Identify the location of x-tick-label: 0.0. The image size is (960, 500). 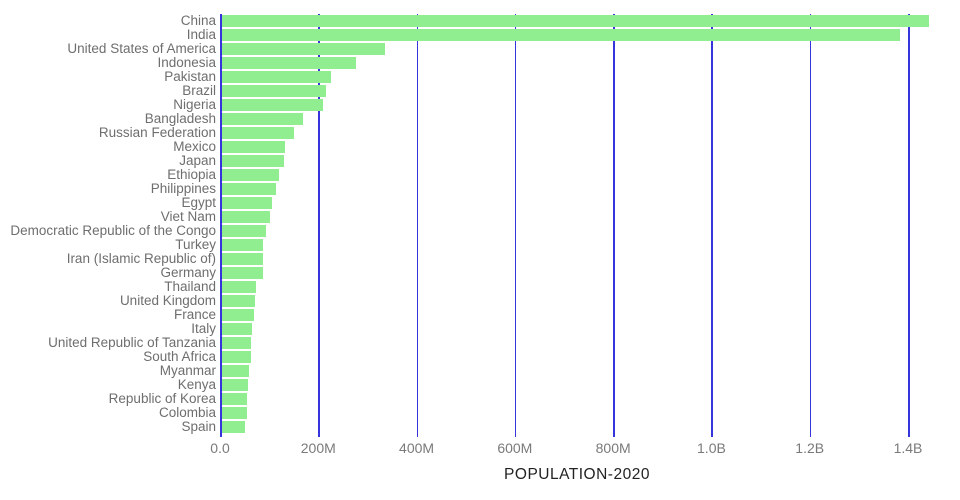
(220, 448).